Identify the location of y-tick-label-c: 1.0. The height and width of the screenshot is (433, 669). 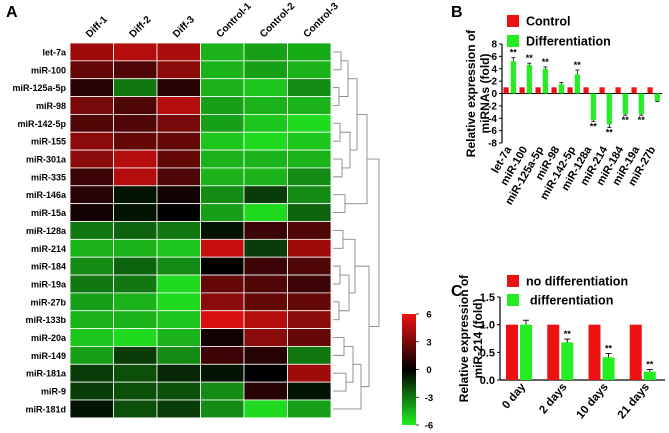
(487, 326).